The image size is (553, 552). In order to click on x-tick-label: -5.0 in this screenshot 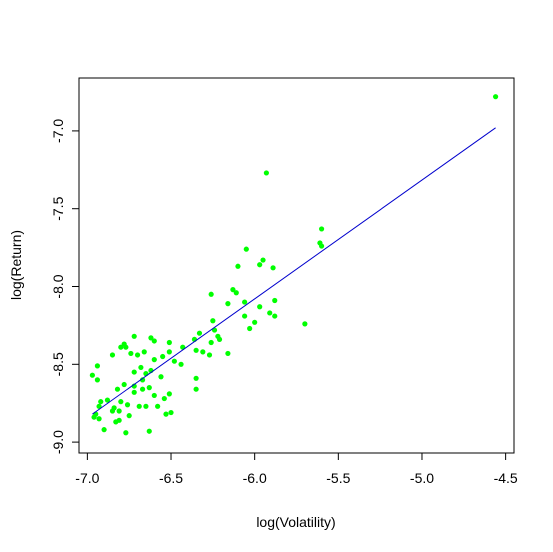, I will do `click(422, 478)`.